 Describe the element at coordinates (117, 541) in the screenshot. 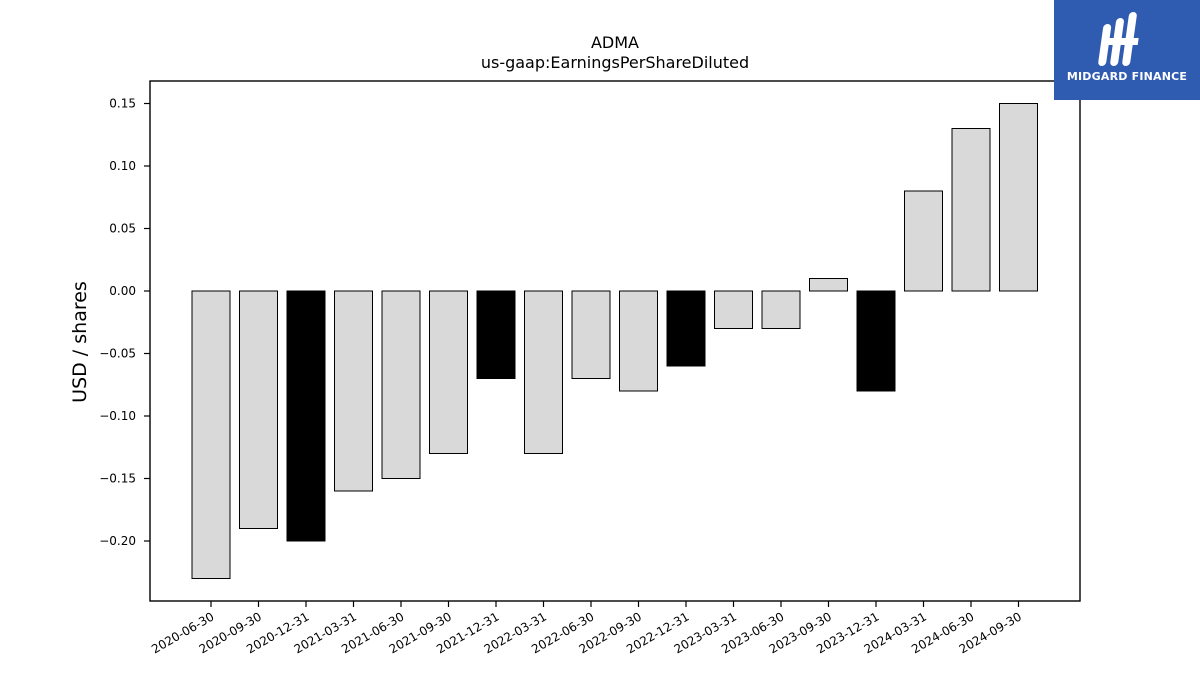

I see `y-tick-label: −0.20` at that location.